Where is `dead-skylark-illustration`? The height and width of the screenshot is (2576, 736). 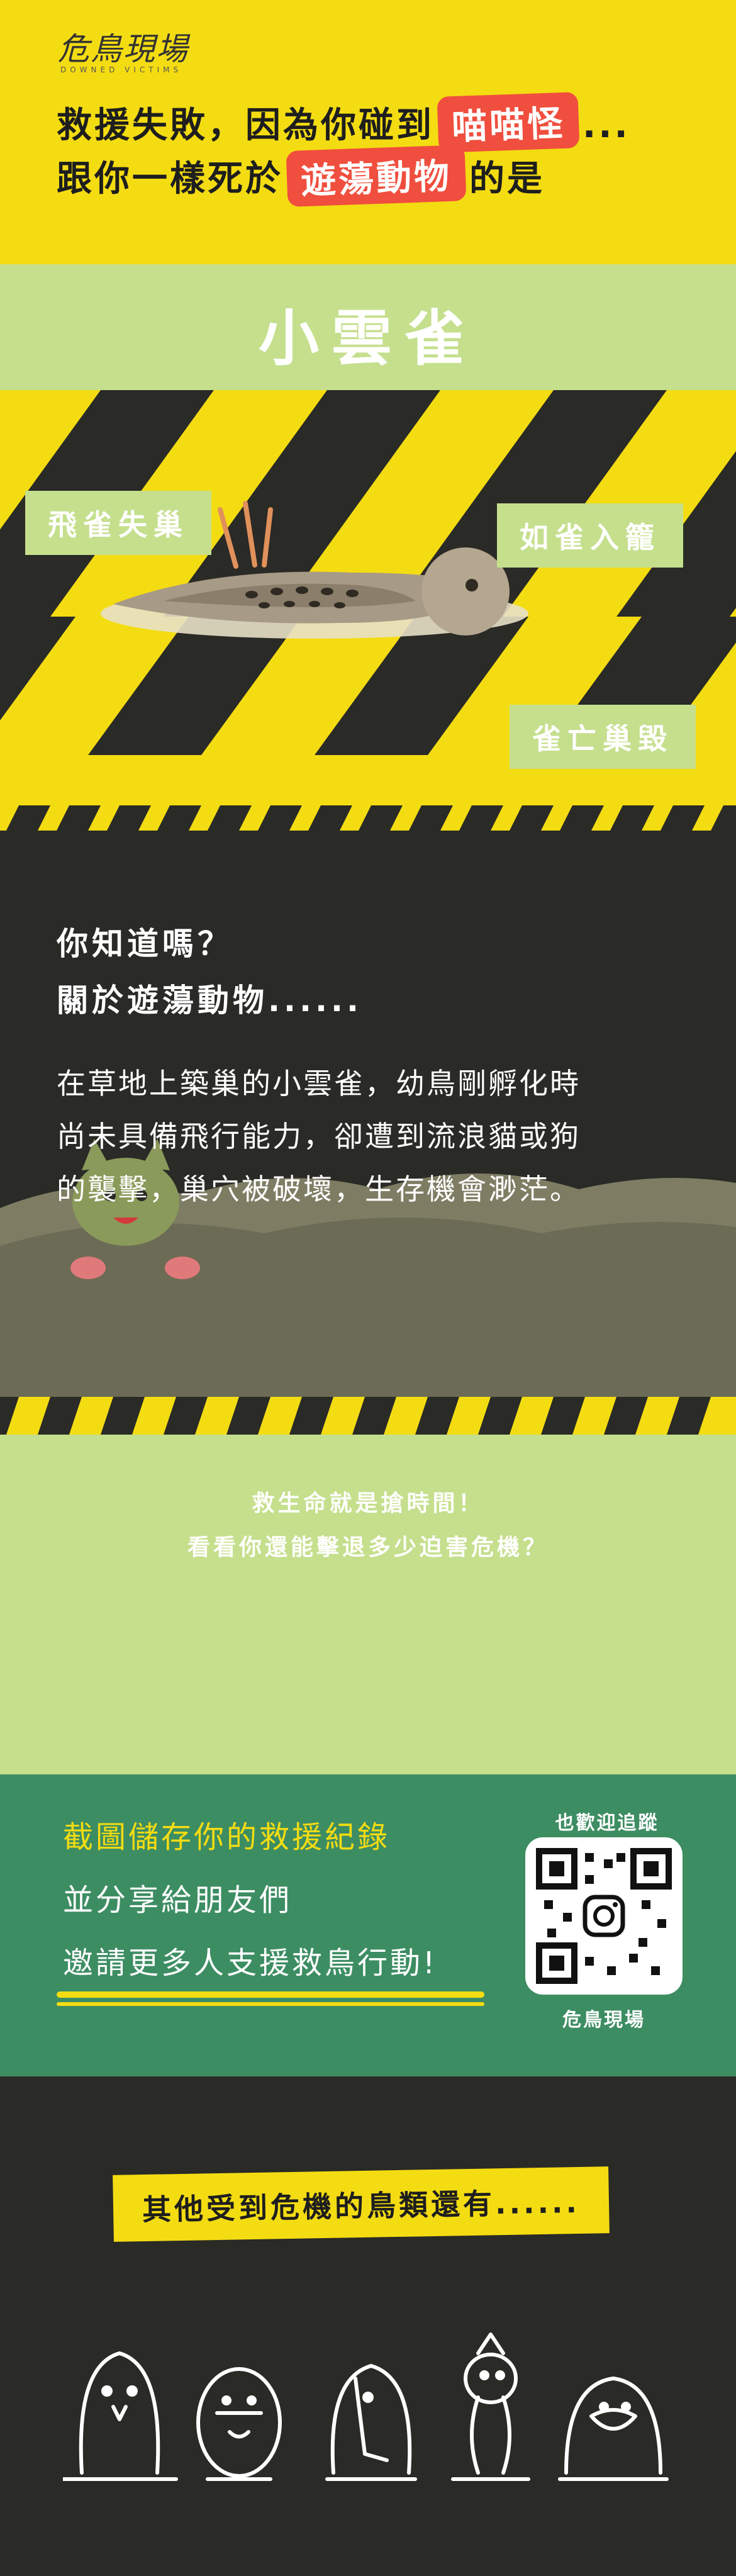
dead-skylark-illustration is located at coordinates (314, 570).